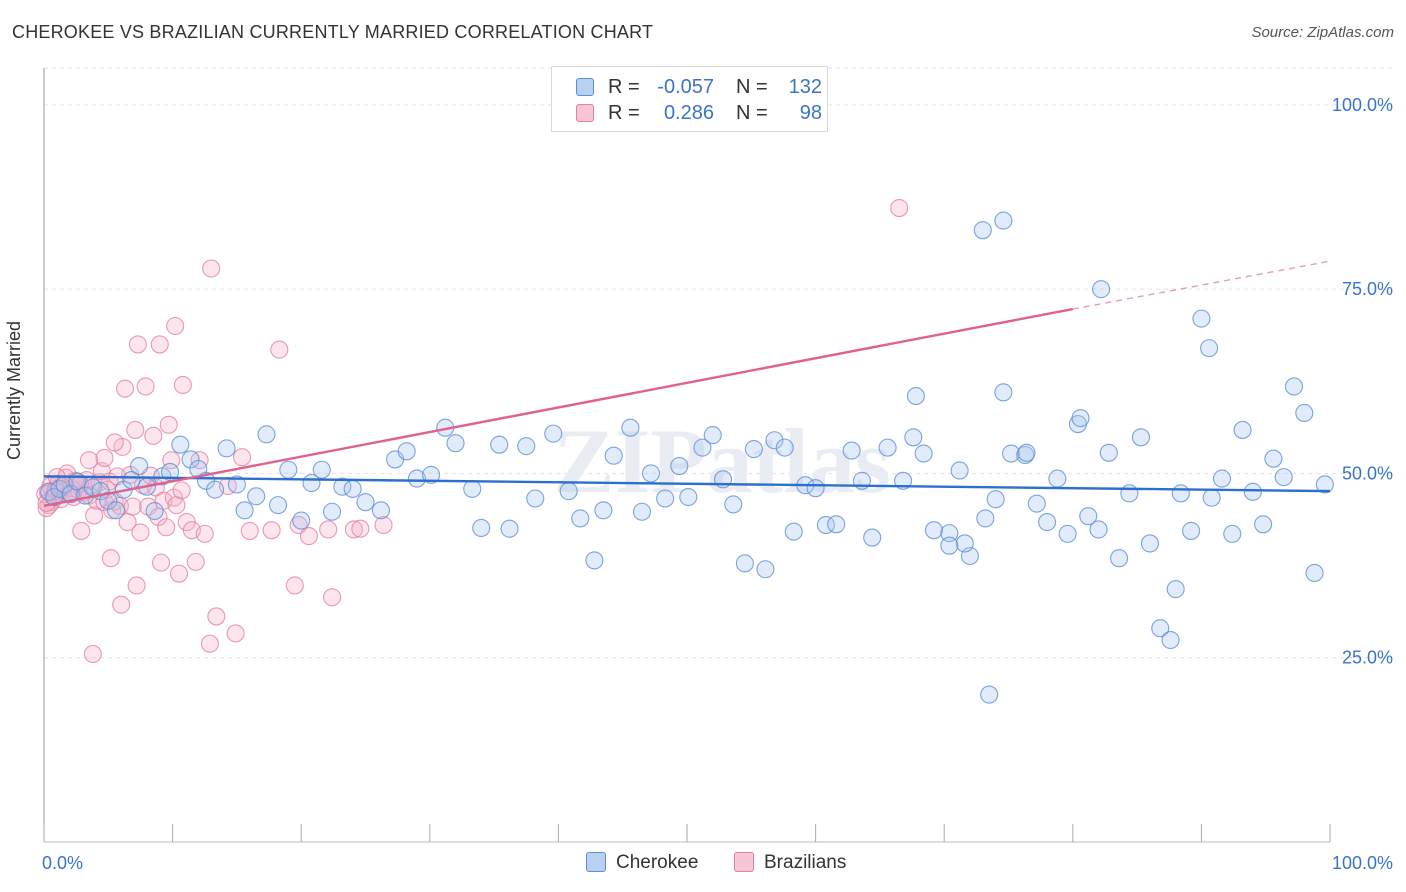  I want to click on legend-label-brazilians: Brazilians, so click(805, 862).